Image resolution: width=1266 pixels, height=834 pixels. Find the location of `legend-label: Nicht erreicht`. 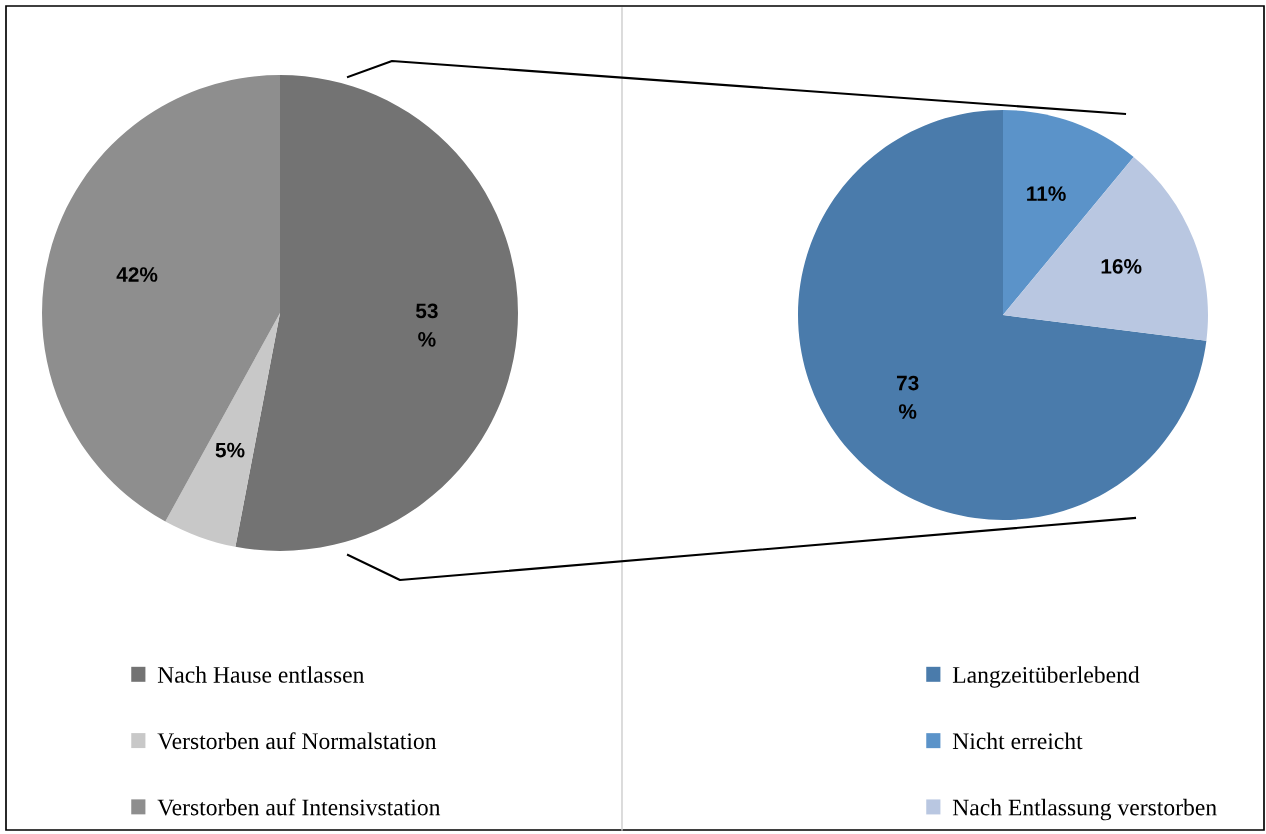

legend-label: Nicht erreicht is located at coordinates (1017, 741).